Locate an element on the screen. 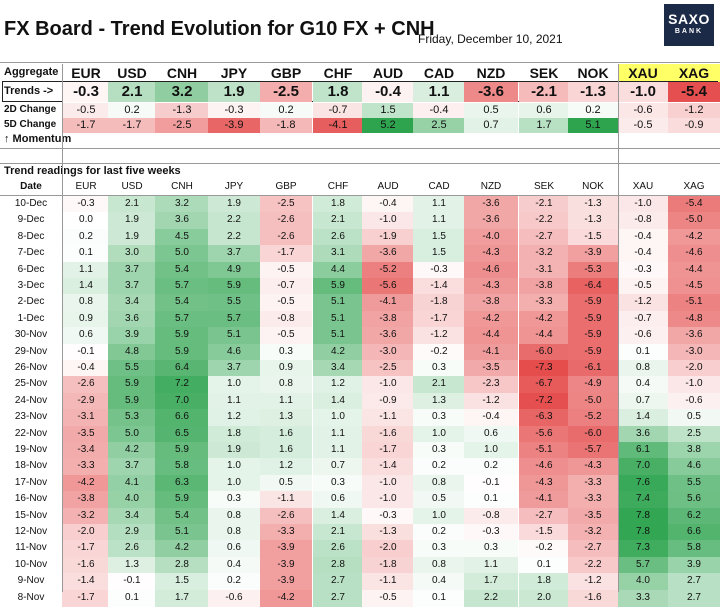 This screenshot has width=720, height=607. reading-cell: -1.6 is located at coordinates (86, 565).